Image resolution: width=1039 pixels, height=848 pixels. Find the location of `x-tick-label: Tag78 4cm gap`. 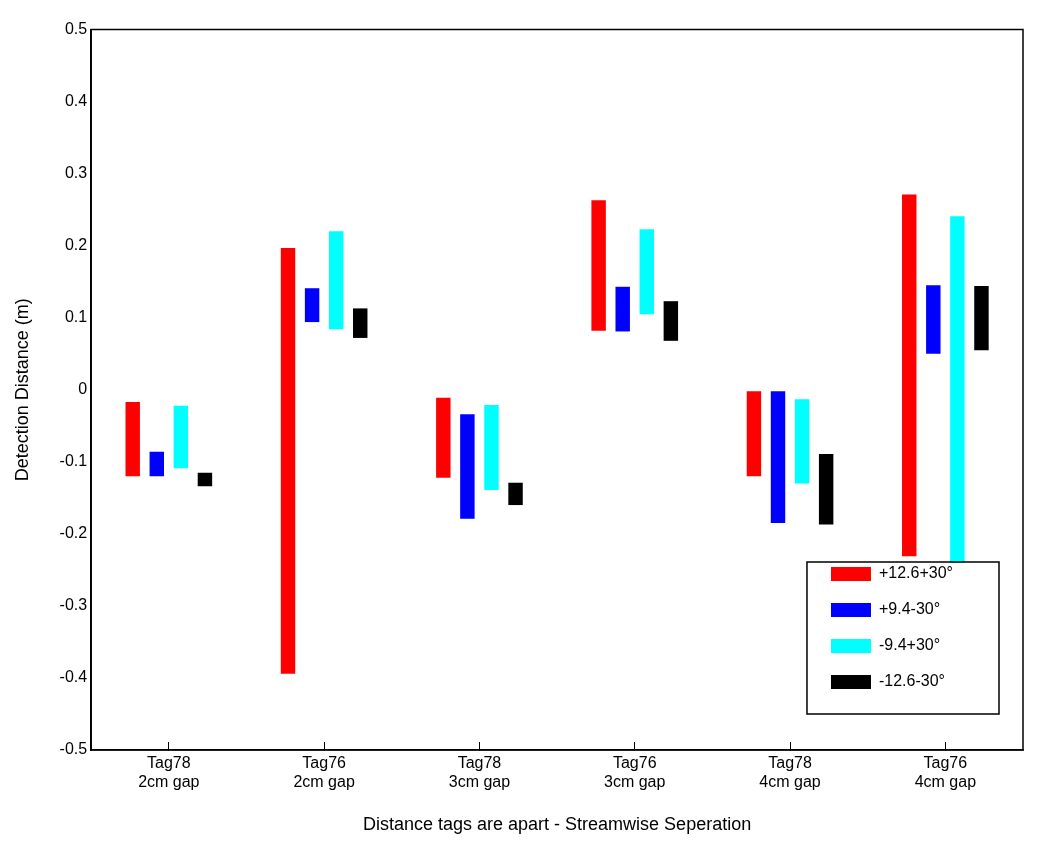

x-tick-label: Tag78 4cm gap is located at coordinates (790, 772).